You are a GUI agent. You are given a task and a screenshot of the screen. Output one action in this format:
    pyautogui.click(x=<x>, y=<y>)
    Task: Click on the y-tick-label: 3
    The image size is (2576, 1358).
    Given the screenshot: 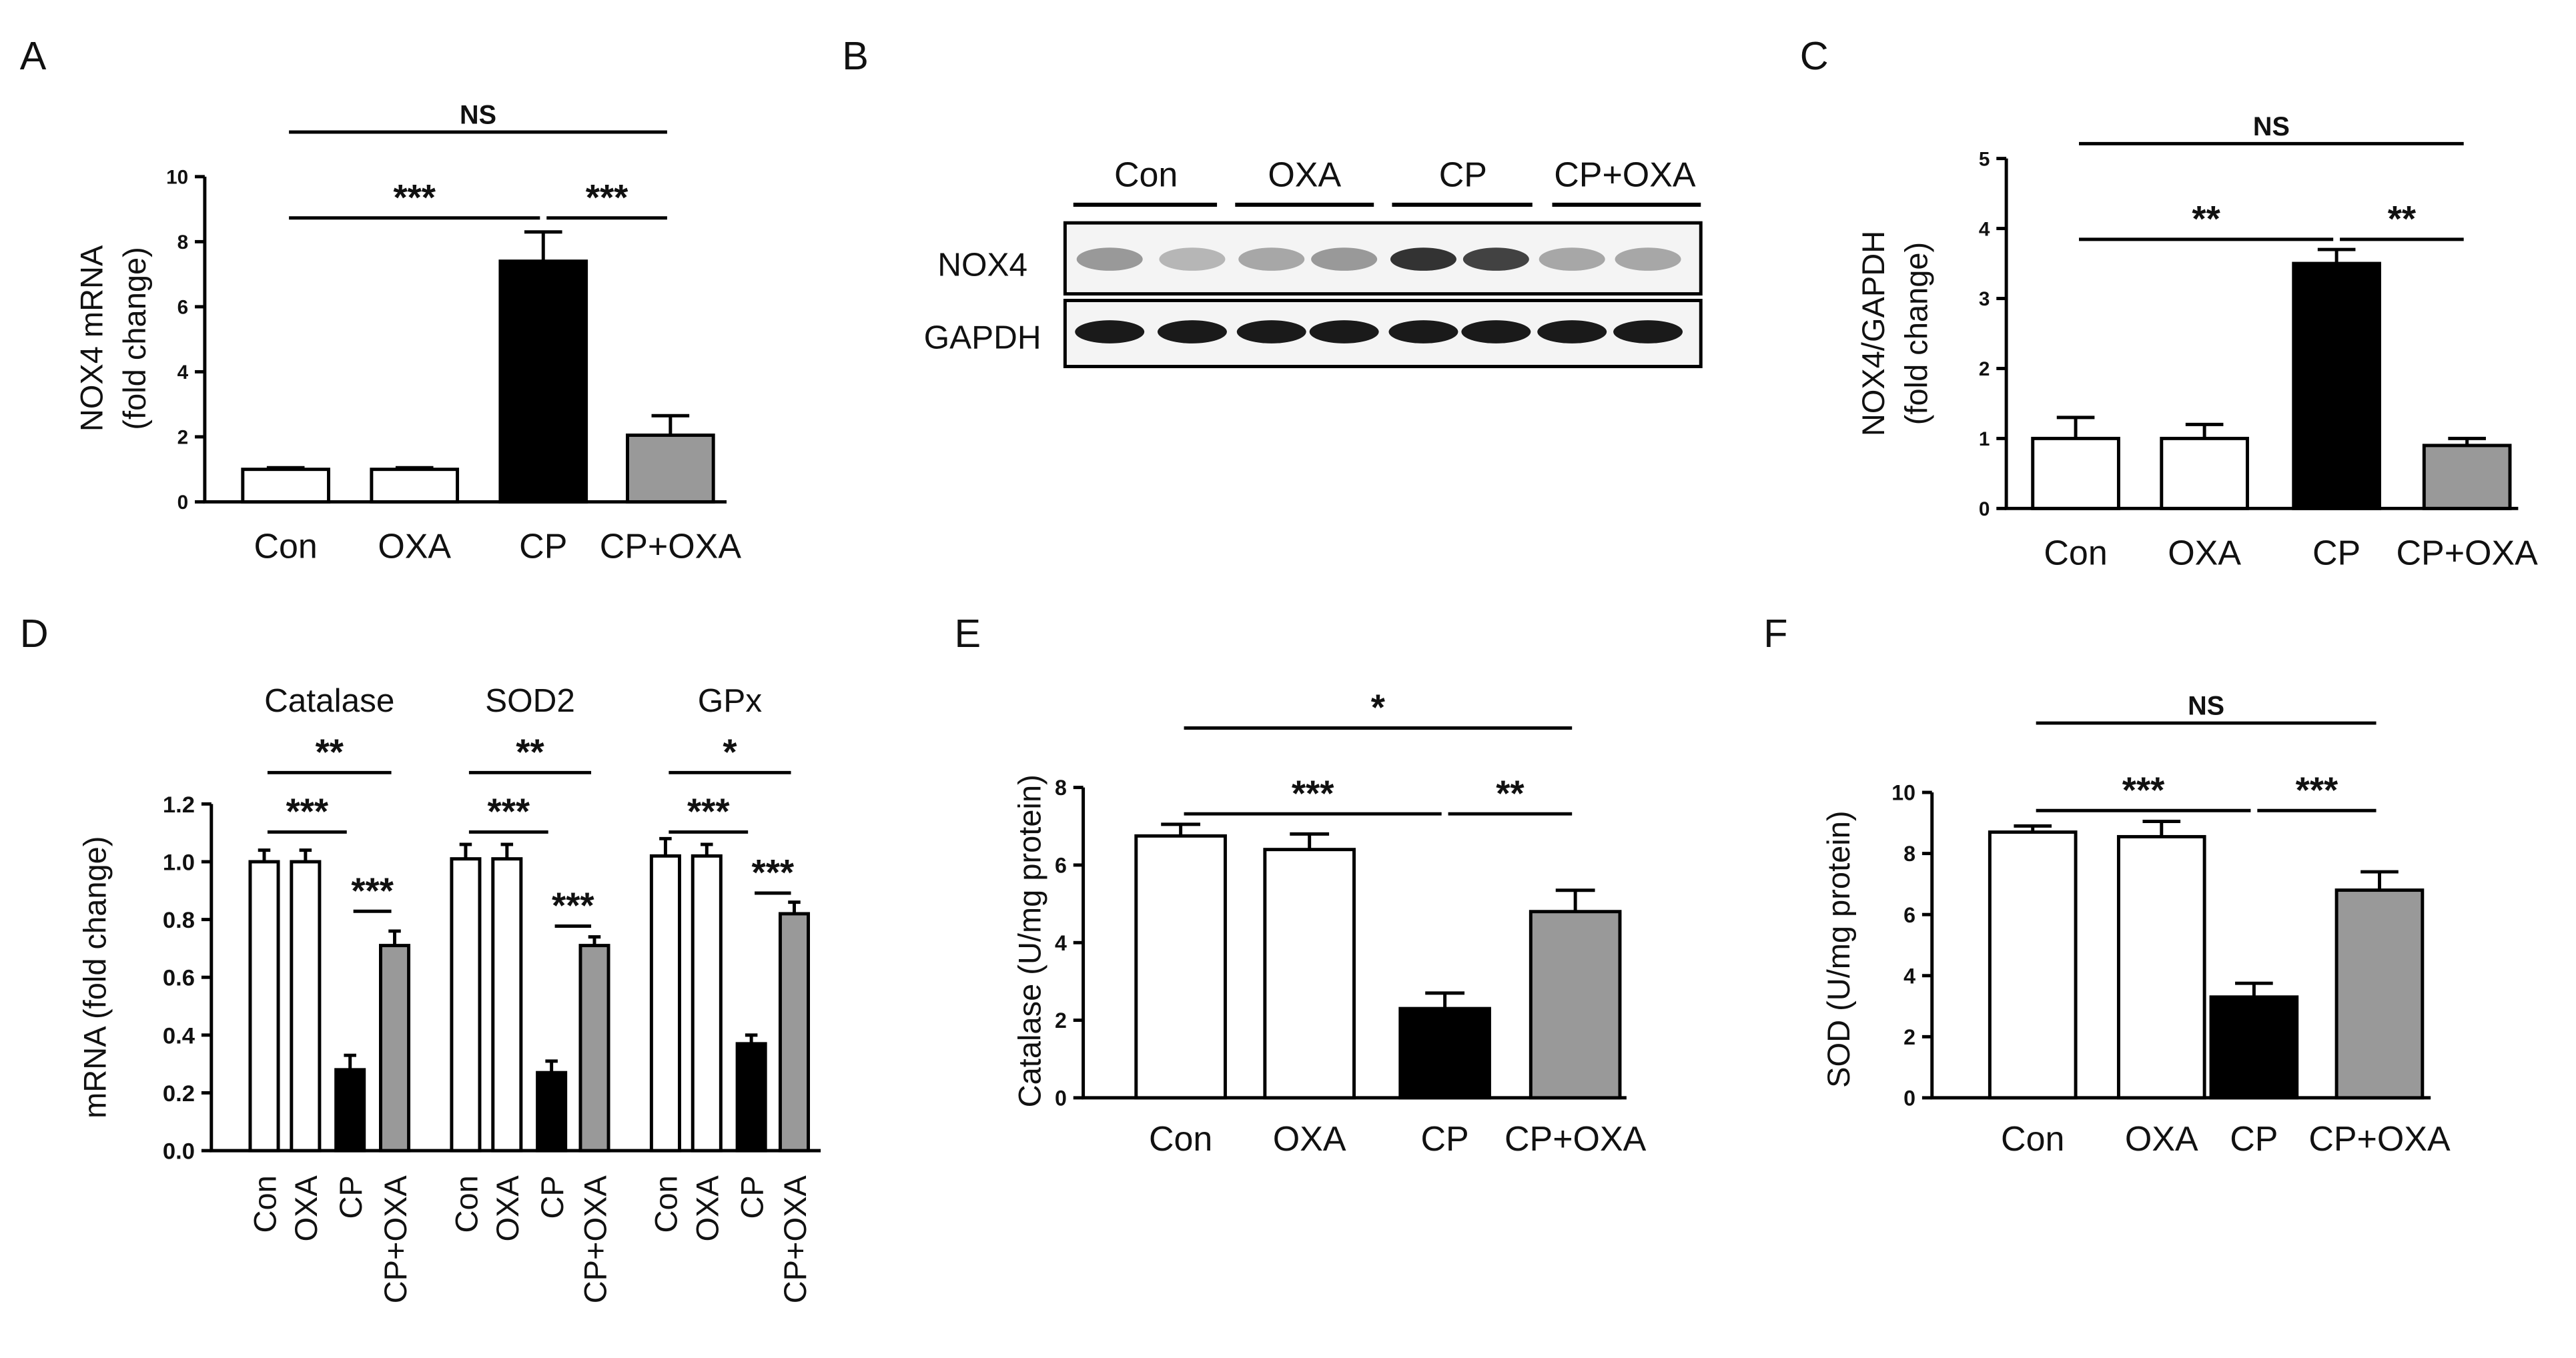 What is the action you would take?
    pyautogui.click(x=1984, y=299)
    